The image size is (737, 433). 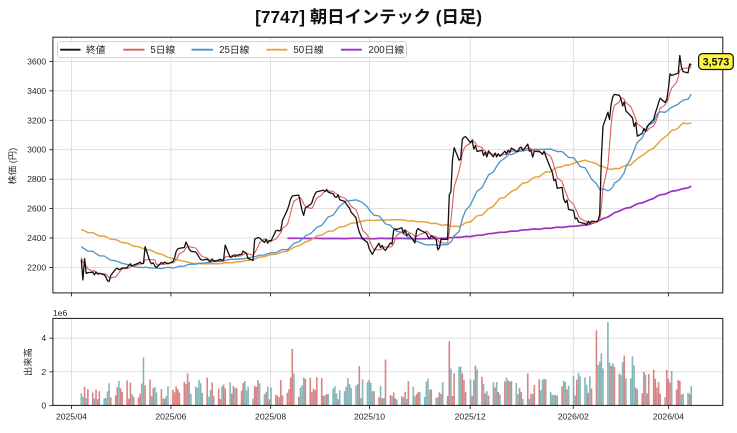 I want to click on svg-text: 5, so click(x=152, y=50).